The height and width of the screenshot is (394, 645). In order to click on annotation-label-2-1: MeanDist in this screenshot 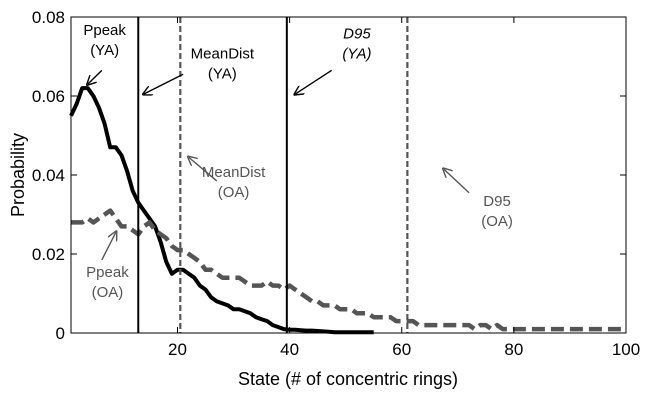, I will do `click(223, 53)`.